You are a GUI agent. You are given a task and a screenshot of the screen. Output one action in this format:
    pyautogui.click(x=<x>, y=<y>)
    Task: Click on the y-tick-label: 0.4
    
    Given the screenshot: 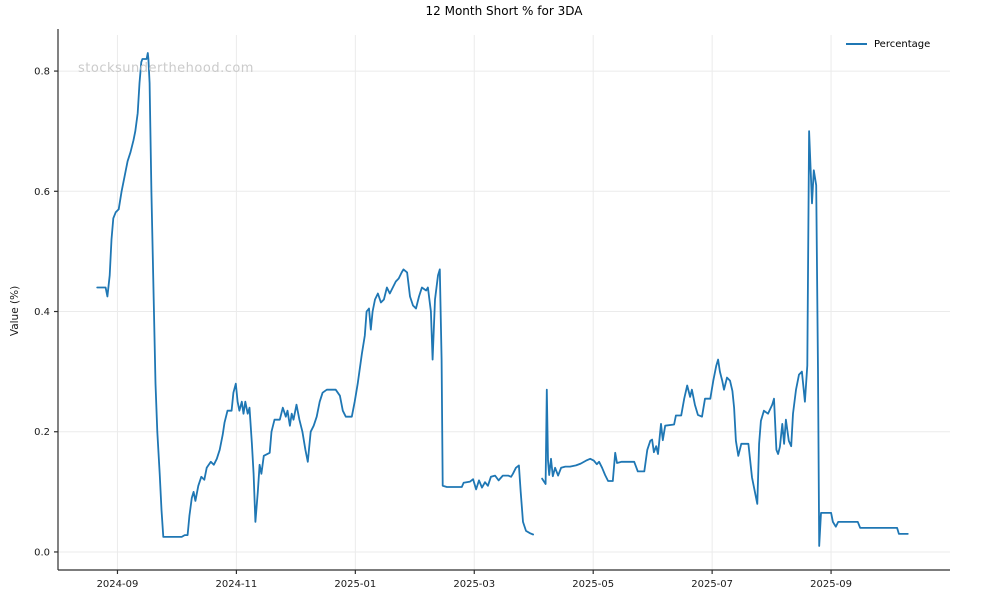 What is the action you would take?
    pyautogui.click(x=42, y=312)
    